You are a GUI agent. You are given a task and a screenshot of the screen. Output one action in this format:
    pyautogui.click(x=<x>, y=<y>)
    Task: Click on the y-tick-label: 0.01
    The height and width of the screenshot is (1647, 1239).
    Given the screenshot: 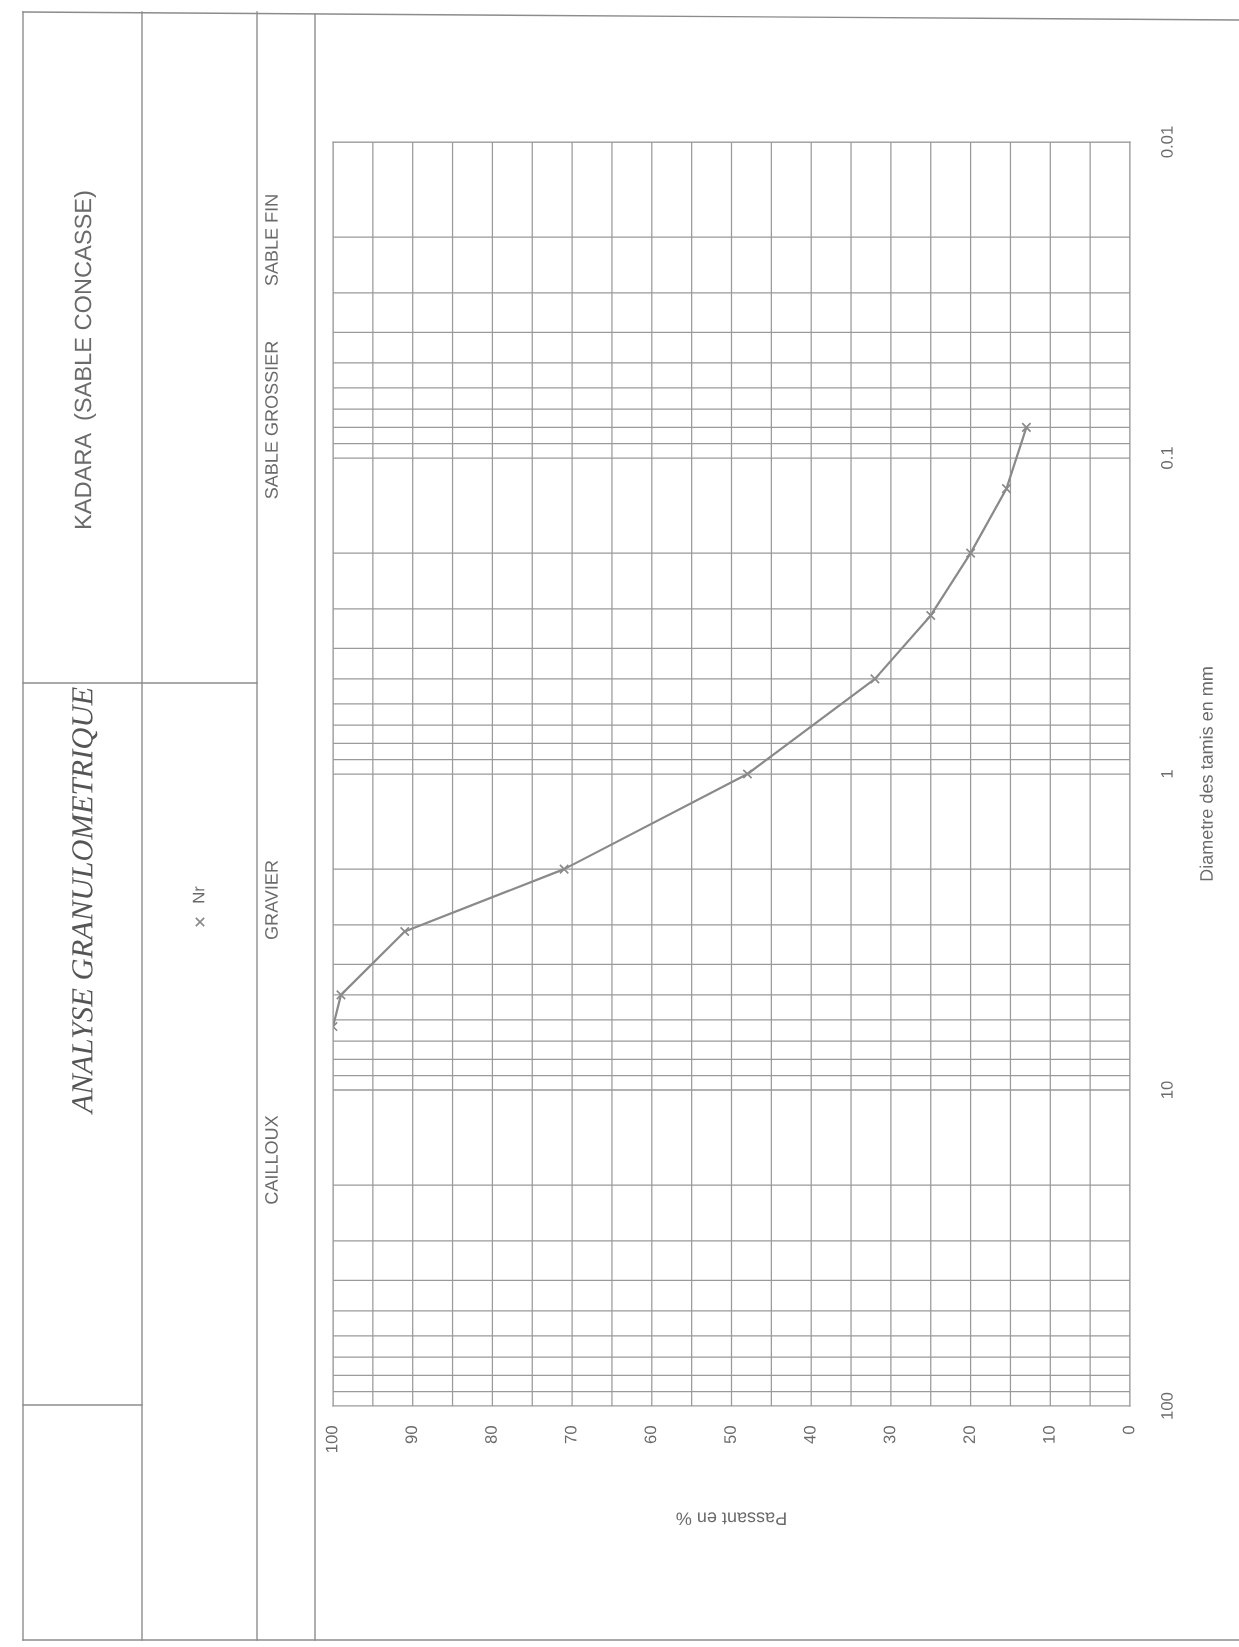 What is the action you would take?
    pyautogui.click(x=1167, y=142)
    